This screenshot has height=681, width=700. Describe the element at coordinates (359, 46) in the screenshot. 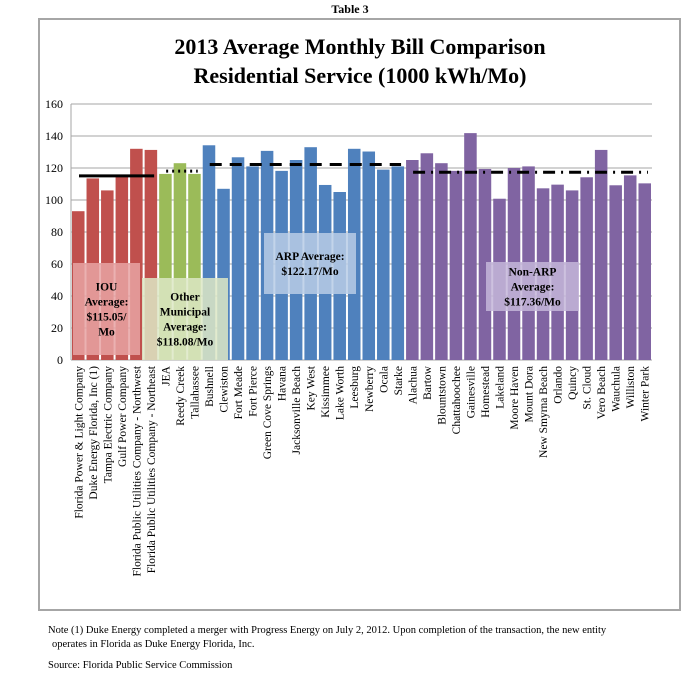

I see `chart-title: 2013 Average Monthly Bill Comparison` at that location.